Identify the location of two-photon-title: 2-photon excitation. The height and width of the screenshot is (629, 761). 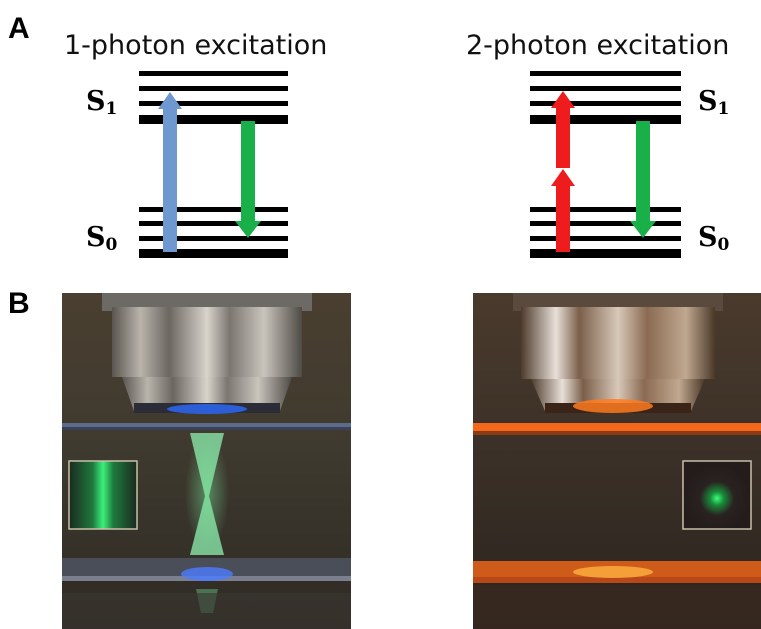
(598, 45).